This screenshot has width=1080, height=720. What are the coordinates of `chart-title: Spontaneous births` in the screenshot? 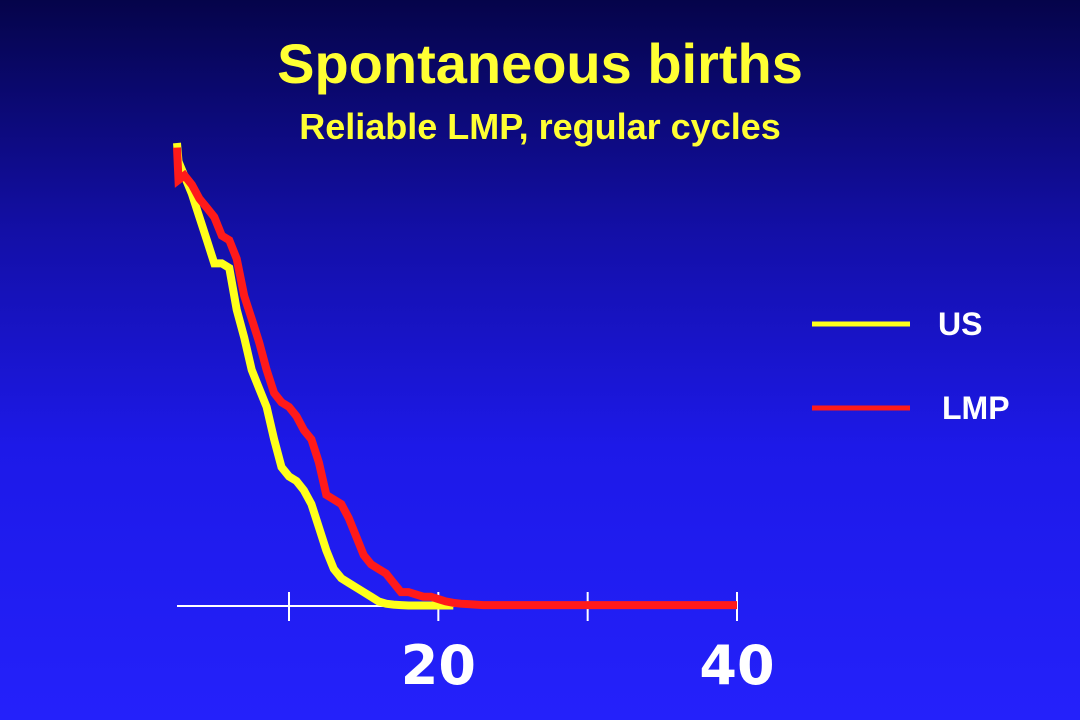 It's located at (540, 63).